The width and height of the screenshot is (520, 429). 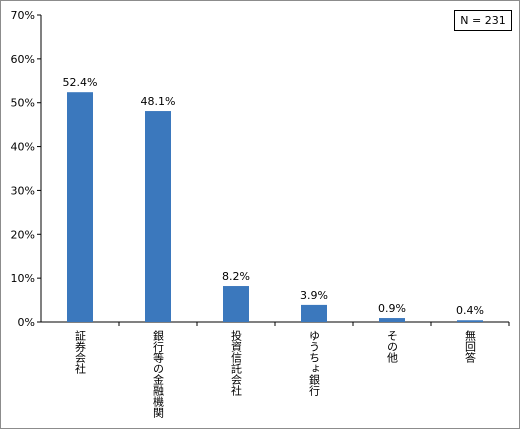 I want to click on data-label: 3.9%, so click(x=314, y=295).